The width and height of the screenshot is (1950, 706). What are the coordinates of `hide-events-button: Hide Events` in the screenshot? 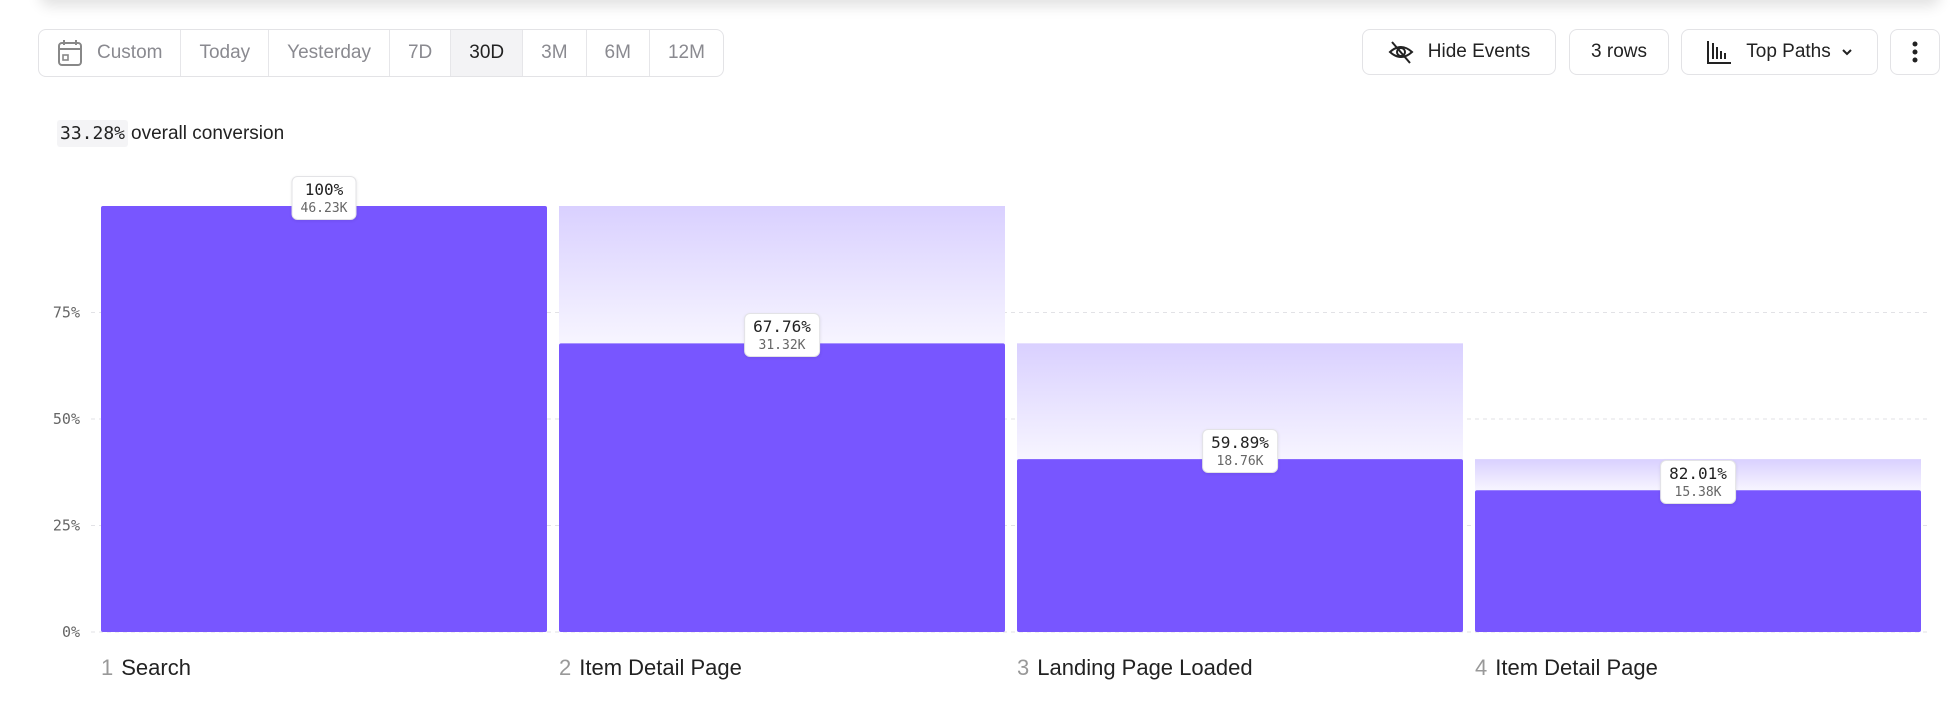 It's located at (1459, 52).